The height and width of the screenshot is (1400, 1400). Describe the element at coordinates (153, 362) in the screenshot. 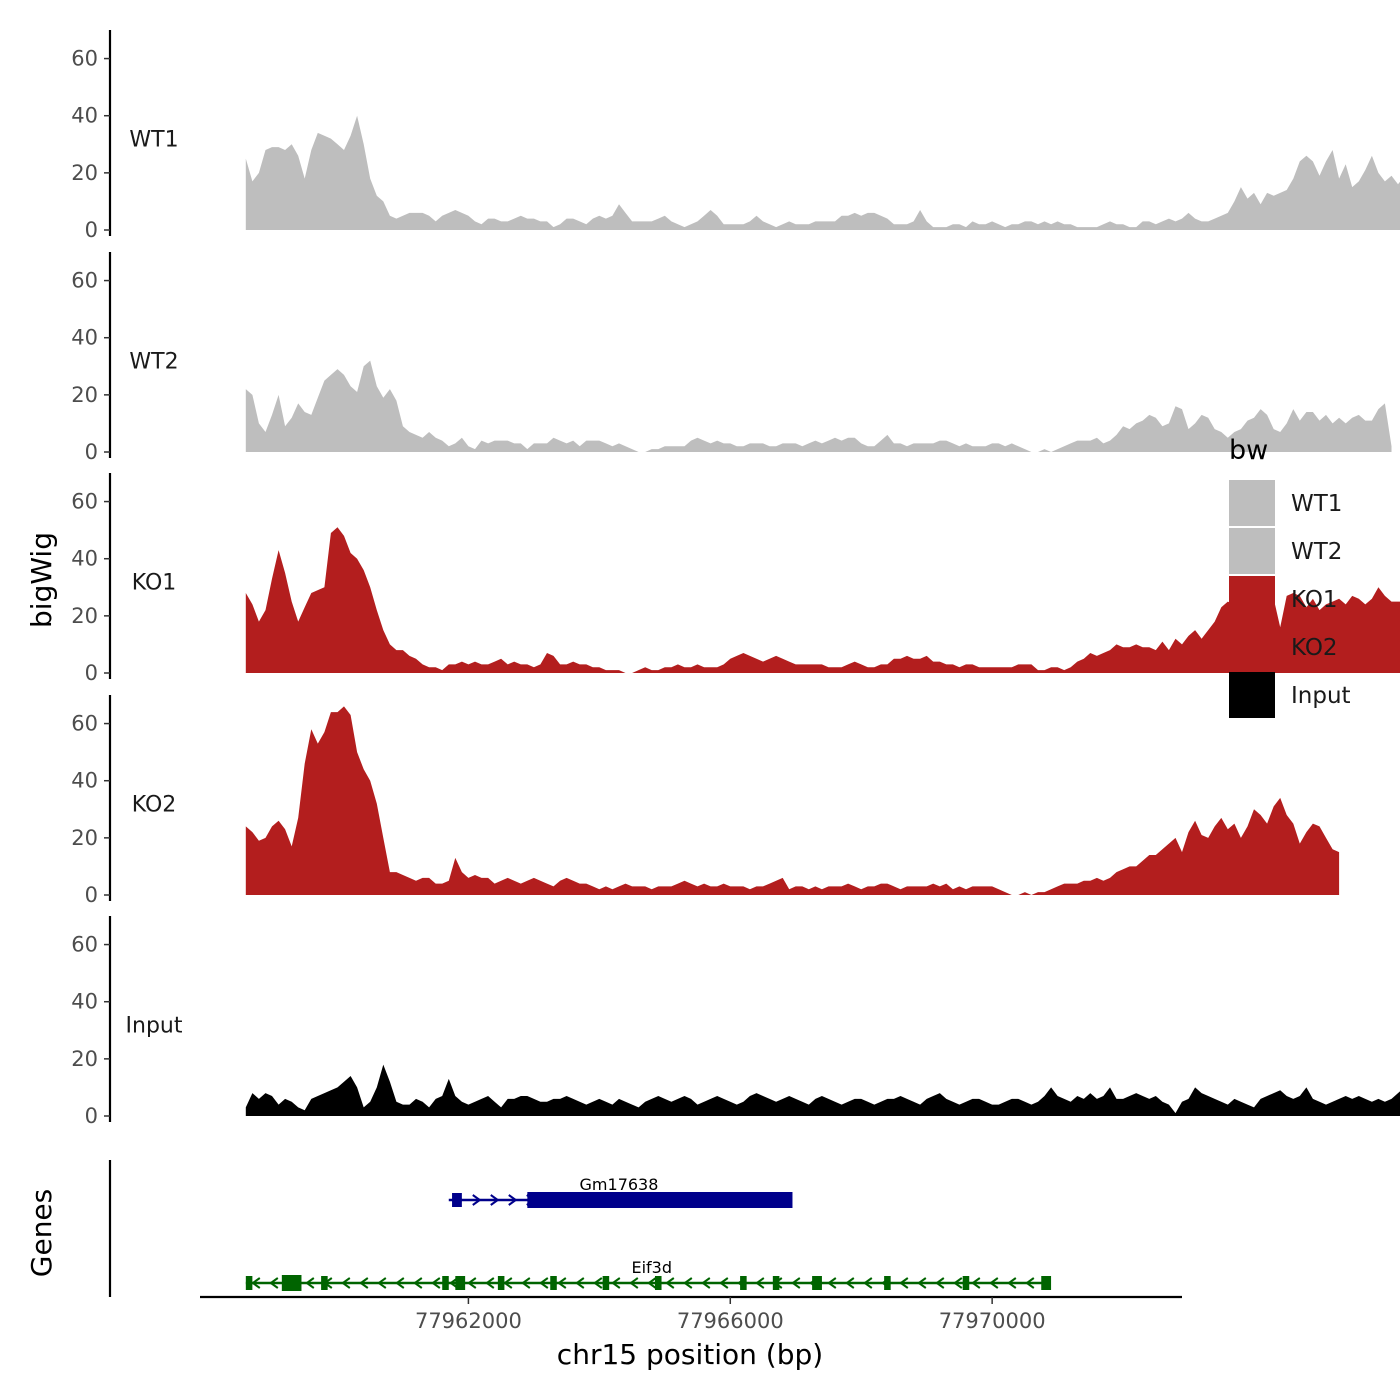

I see `track-label: WT2` at that location.